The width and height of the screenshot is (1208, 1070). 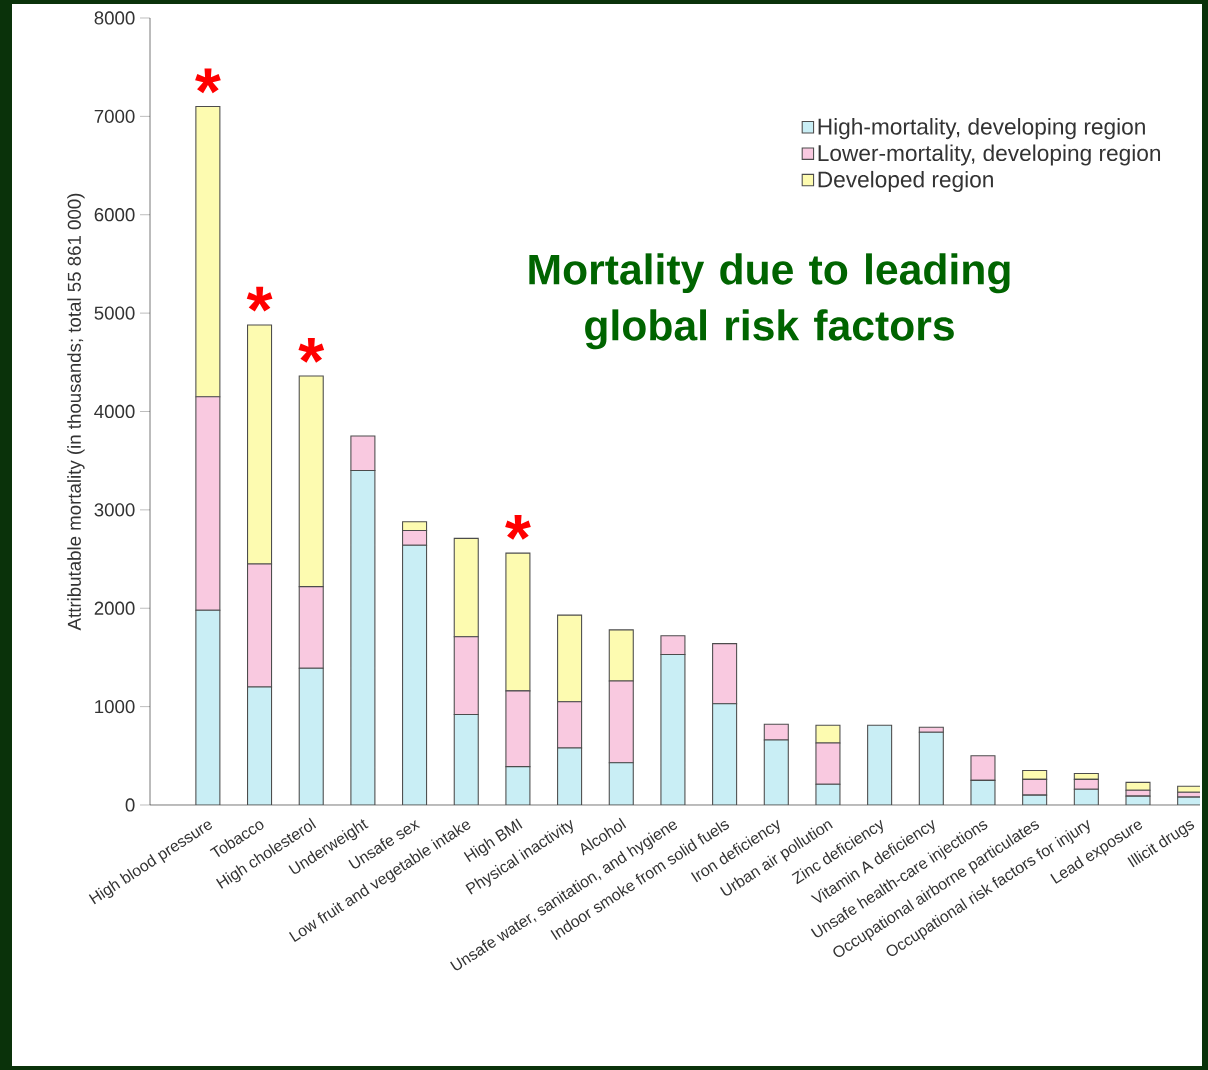 What do you see at coordinates (114, 608) in the screenshot?
I see `y-tick-label: 2000` at bounding box center [114, 608].